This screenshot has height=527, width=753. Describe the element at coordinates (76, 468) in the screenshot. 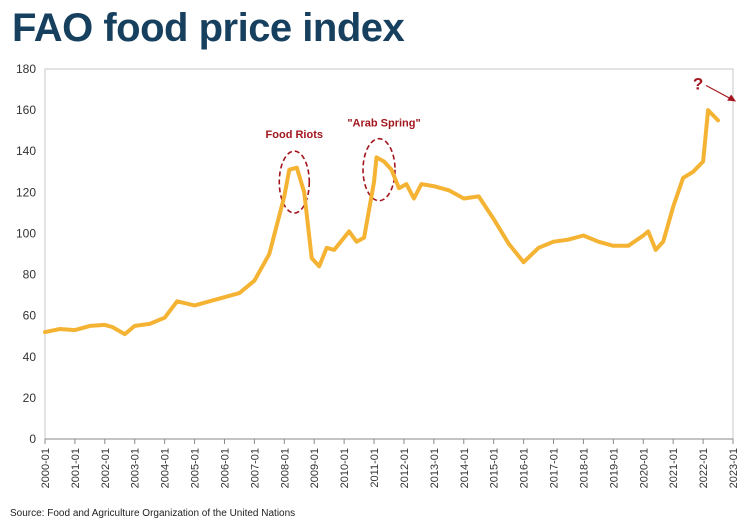

I see `x-tick-label: 2001-01` at that location.